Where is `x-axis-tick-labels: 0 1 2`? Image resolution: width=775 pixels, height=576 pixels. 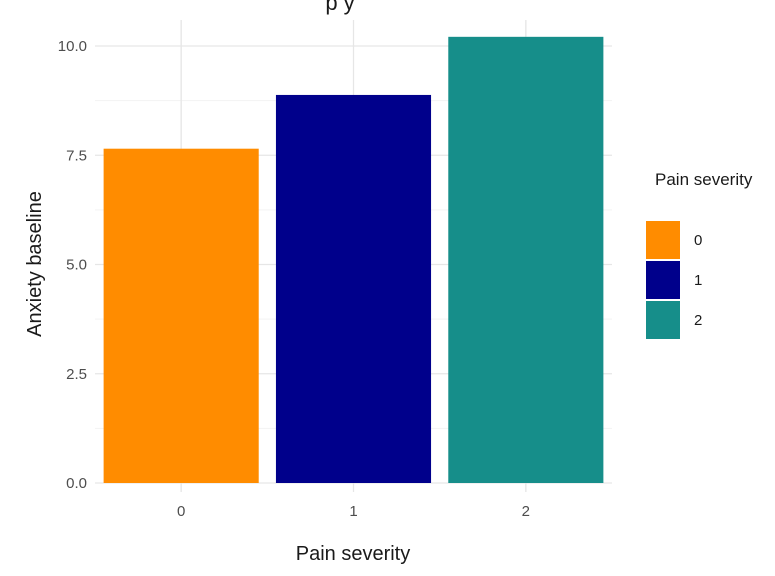
x-axis-tick-labels: 0 1 2 is located at coordinates (353, 511).